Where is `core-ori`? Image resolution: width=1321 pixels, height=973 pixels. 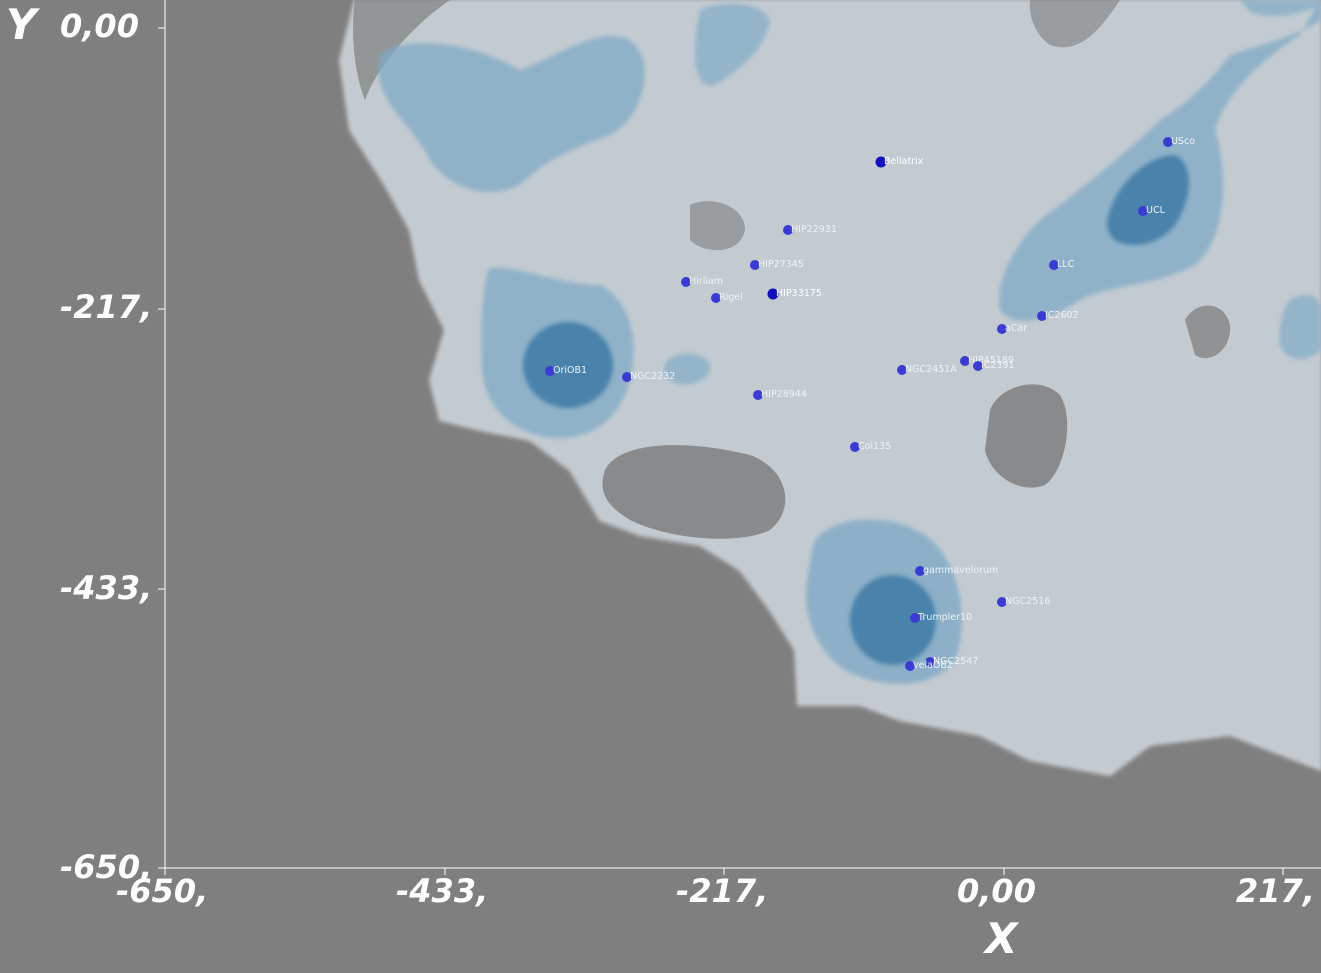 core-ori is located at coordinates (568, 365).